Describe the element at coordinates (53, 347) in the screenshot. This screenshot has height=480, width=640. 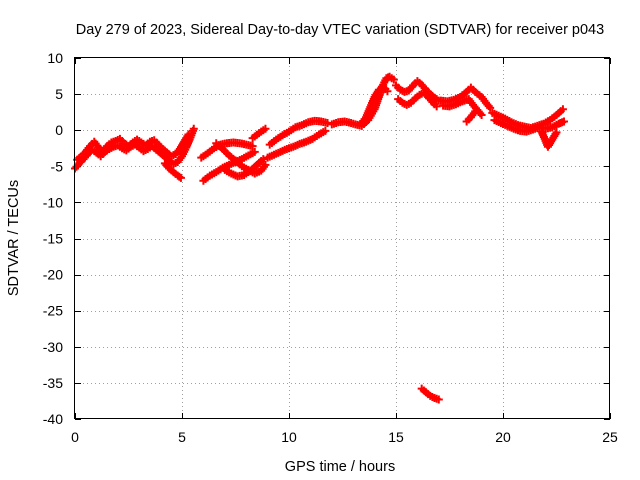
I see `y-tick-label: -30` at that location.